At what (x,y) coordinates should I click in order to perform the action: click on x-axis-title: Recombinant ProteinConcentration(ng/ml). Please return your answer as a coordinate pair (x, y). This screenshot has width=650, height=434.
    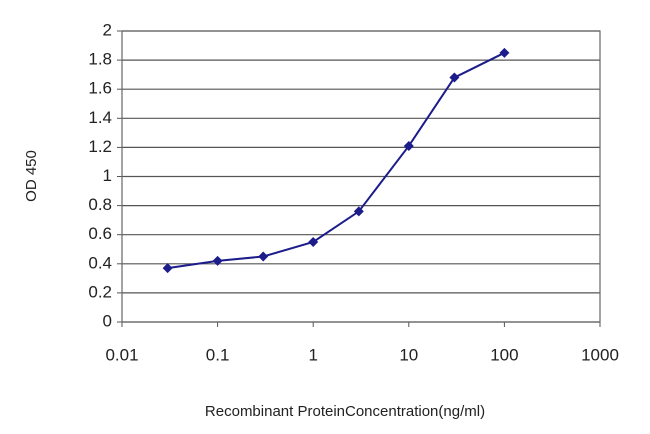
    Looking at the image, I should click on (345, 411).